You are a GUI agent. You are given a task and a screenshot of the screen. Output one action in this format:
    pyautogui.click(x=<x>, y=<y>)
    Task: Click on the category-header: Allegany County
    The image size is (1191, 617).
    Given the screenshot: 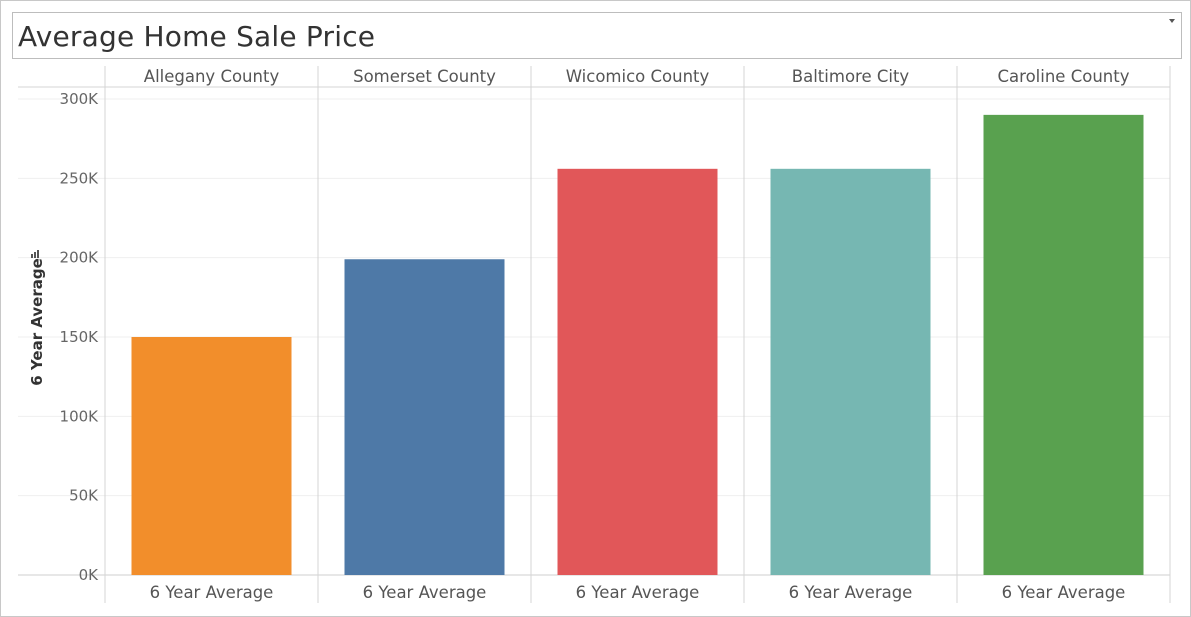 What is the action you would take?
    pyautogui.click(x=212, y=76)
    